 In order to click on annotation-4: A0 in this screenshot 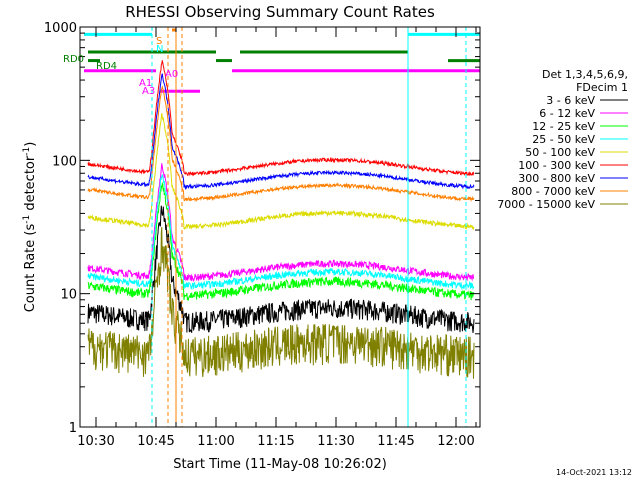, I will do `click(171, 74)`.